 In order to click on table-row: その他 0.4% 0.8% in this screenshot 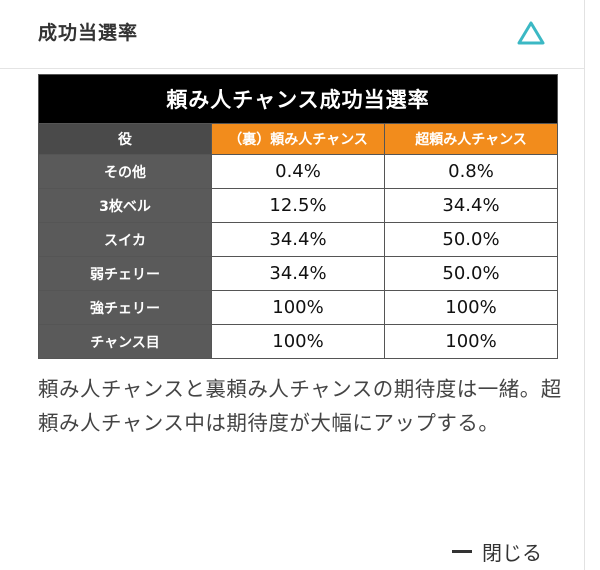, I will do `click(298, 171)`.